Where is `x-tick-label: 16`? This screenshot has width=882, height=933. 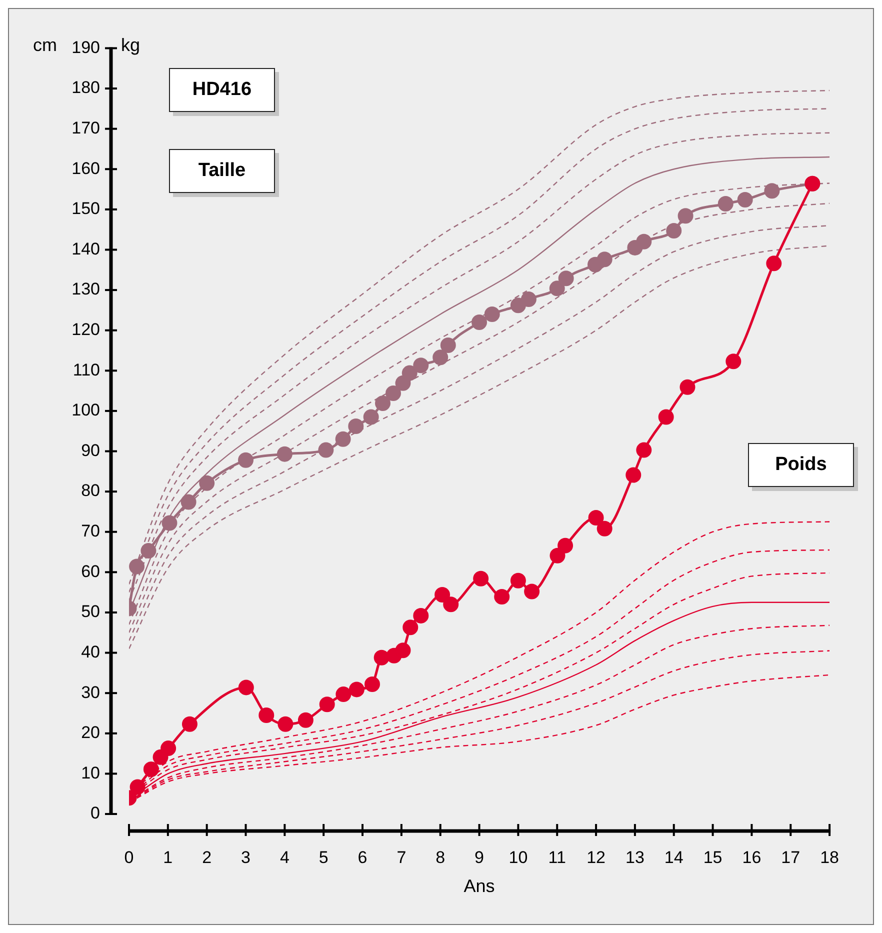 x-tick-label: 16 is located at coordinates (752, 857).